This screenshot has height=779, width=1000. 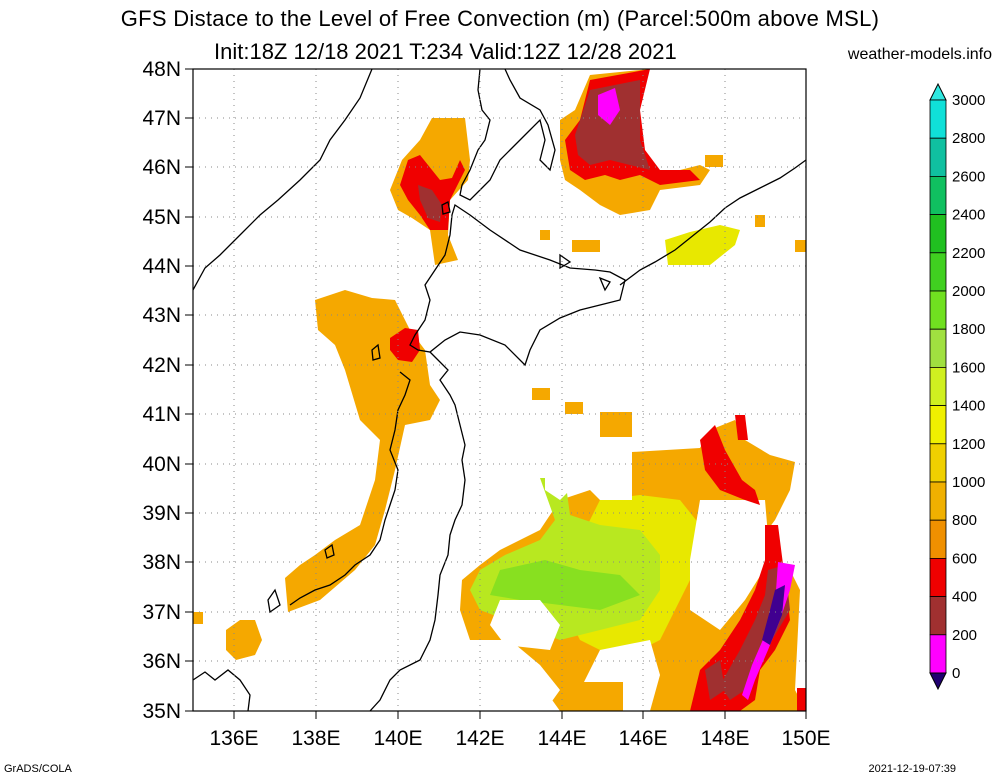 What do you see at coordinates (507, 135) in the screenshot?
I see `coastline-sakhalin` at bounding box center [507, 135].